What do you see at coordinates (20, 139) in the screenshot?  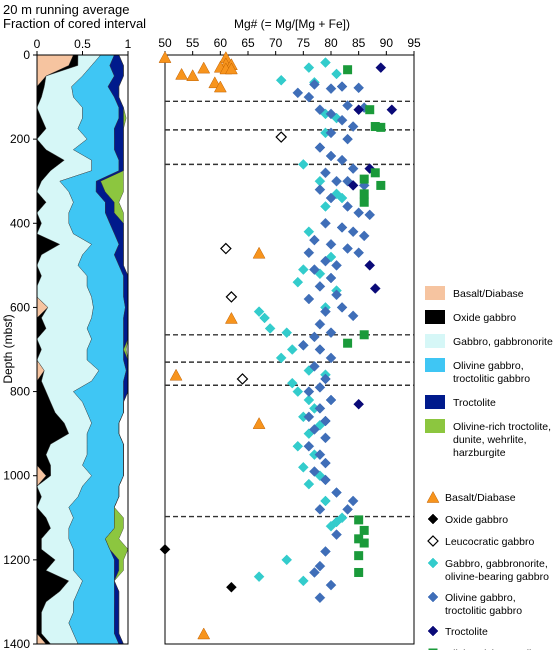 I see `depth-tick-label: 200` at bounding box center [20, 139].